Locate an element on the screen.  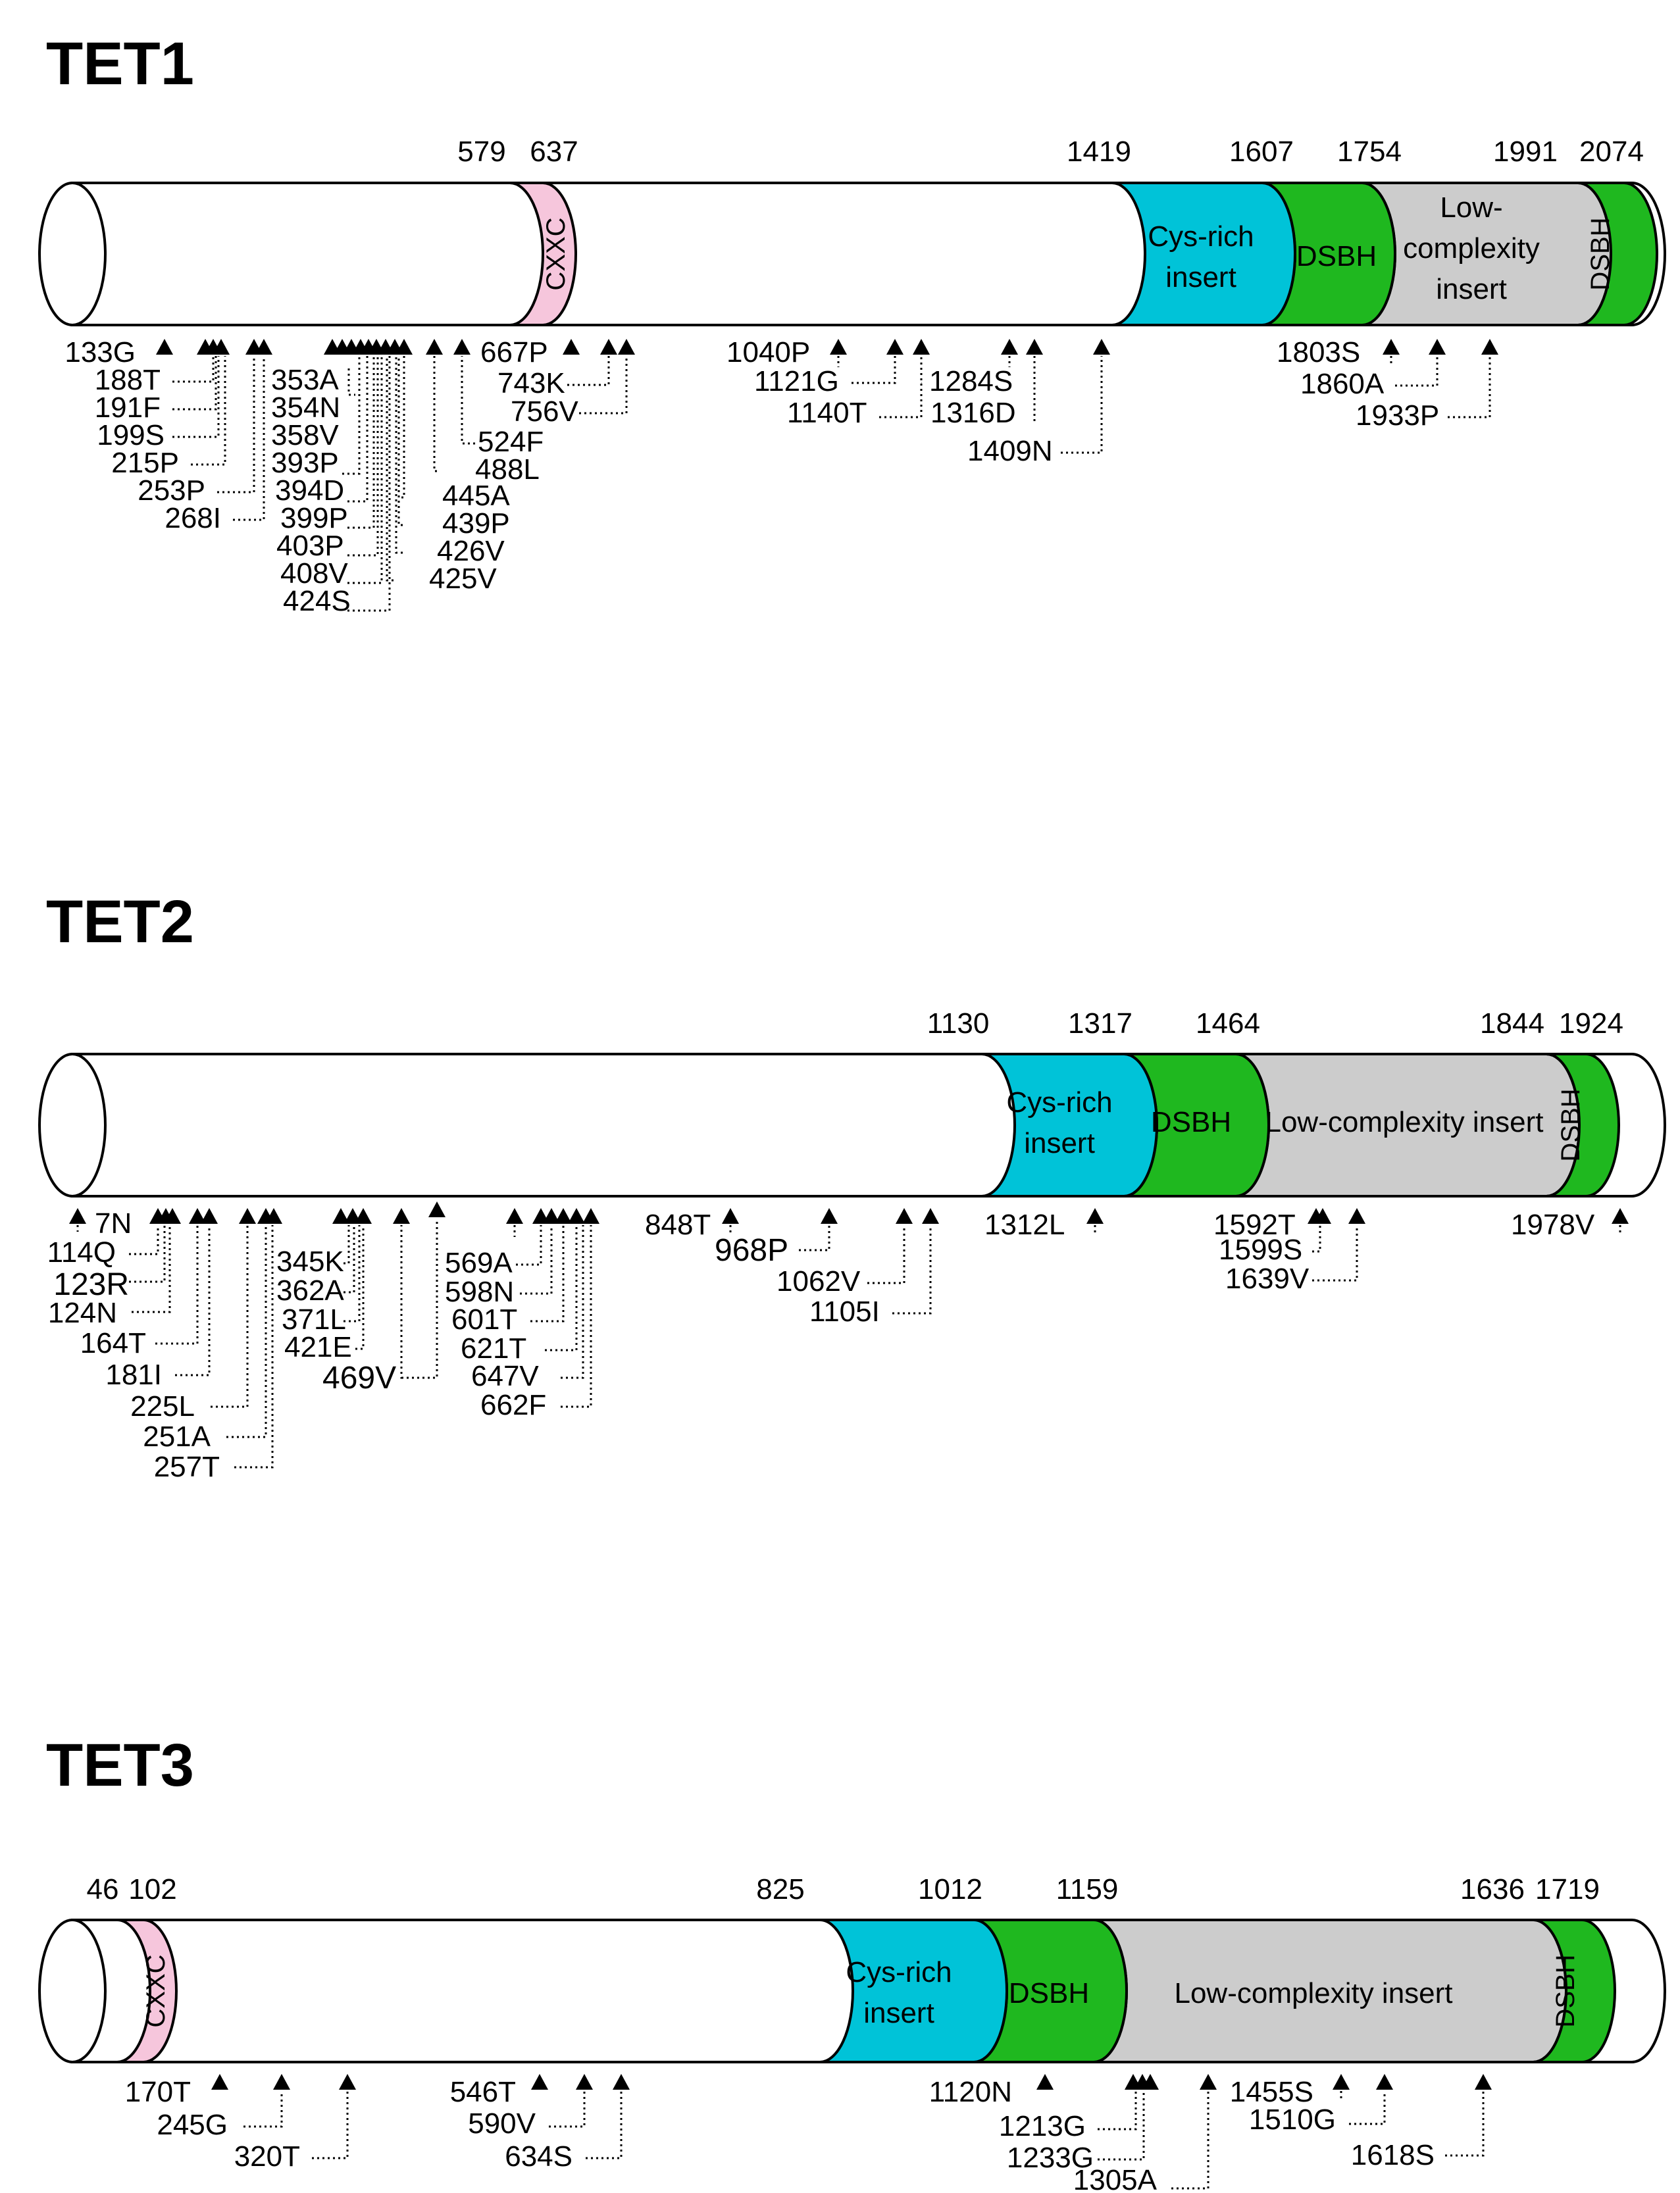
tet1-boundary-1991: 1991 is located at coordinates (1525, 152).